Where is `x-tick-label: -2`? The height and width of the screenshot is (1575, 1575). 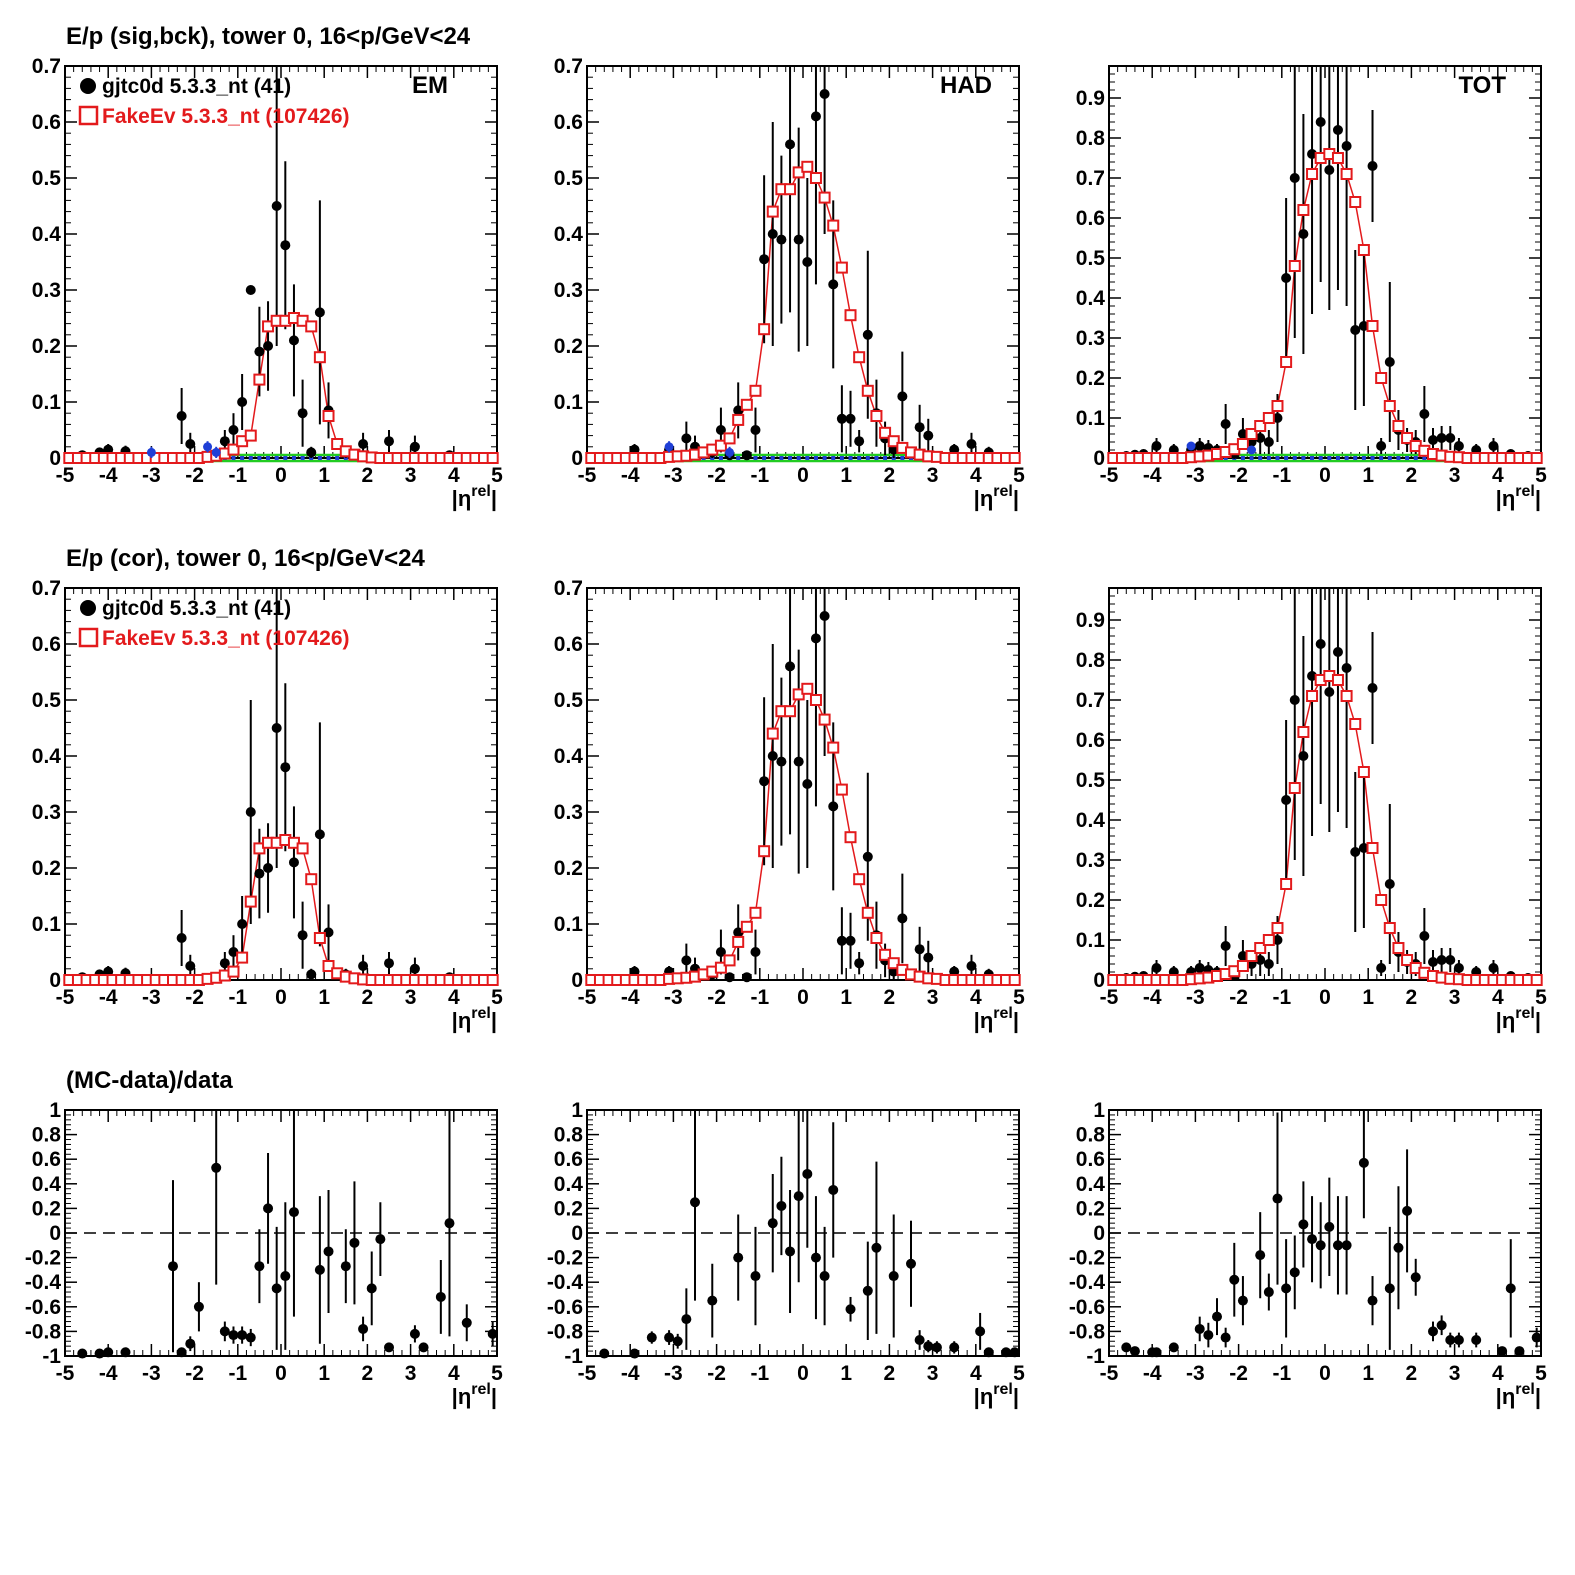
x-tick-label: -2 is located at coordinates (194, 475).